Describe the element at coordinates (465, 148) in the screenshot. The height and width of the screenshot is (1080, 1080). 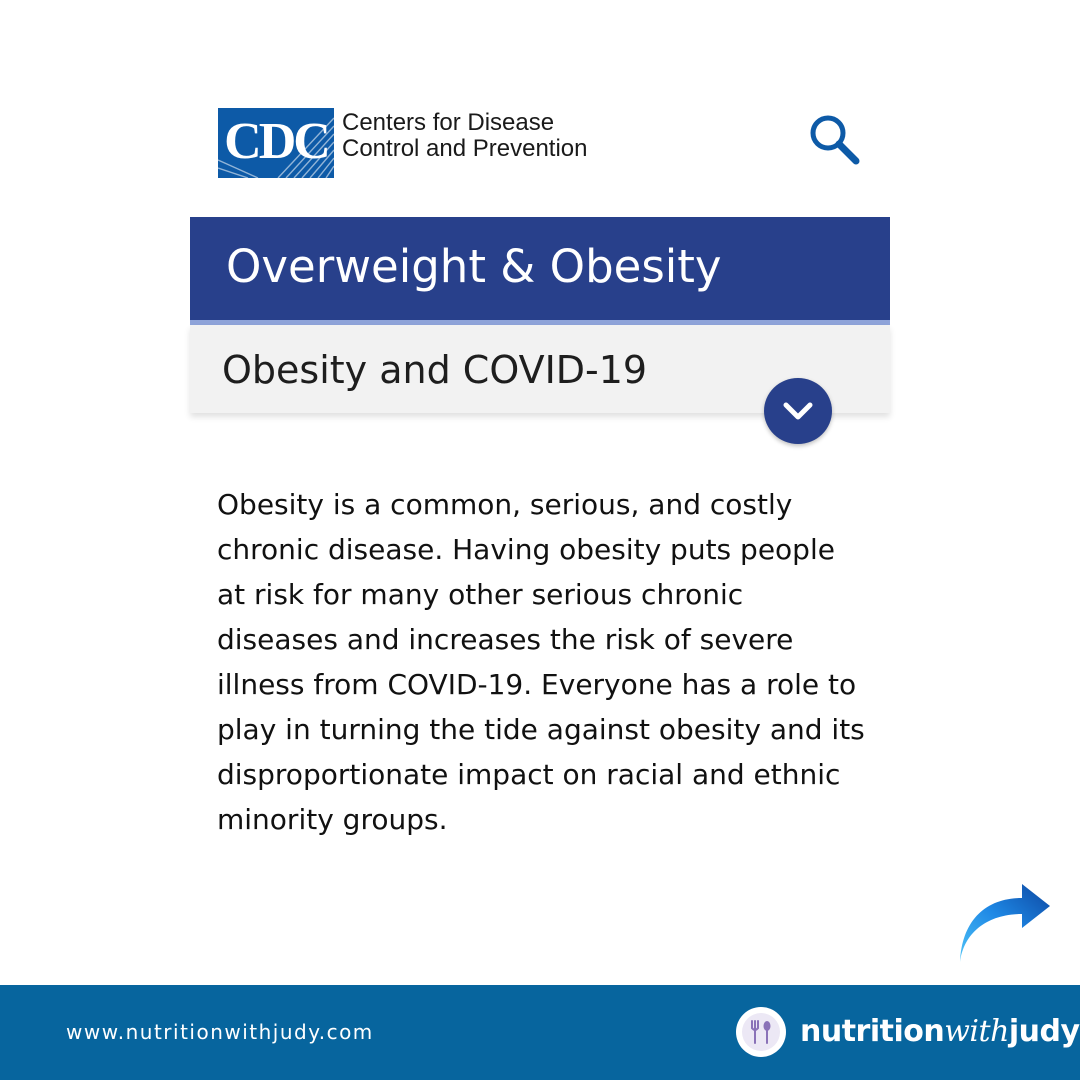
I see `org-name-line2: Control and Prevention` at that location.